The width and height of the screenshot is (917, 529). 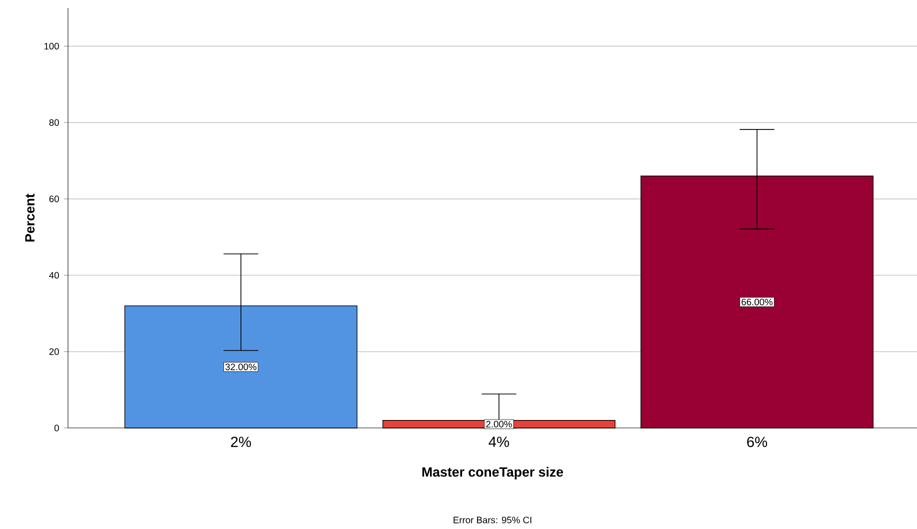 What do you see at coordinates (30, 218) in the screenshot?
I see `y-axis-title: Percent` at bounding box center [30, 218].